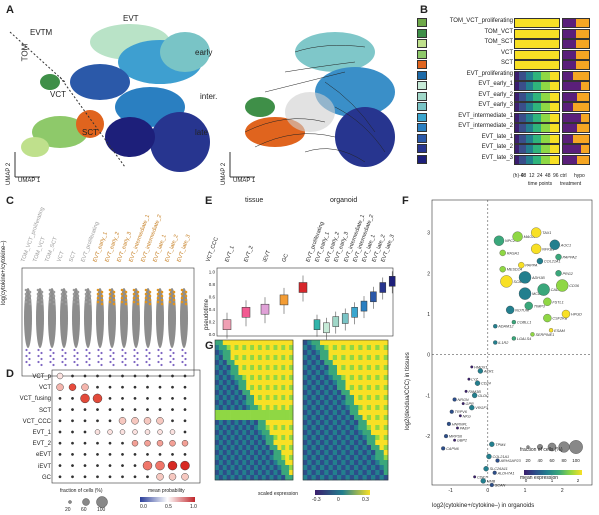  Describe the element at coordinates (524, 339) in the screenshot. I see `panel-f-point-label: LGALS4` at that location.